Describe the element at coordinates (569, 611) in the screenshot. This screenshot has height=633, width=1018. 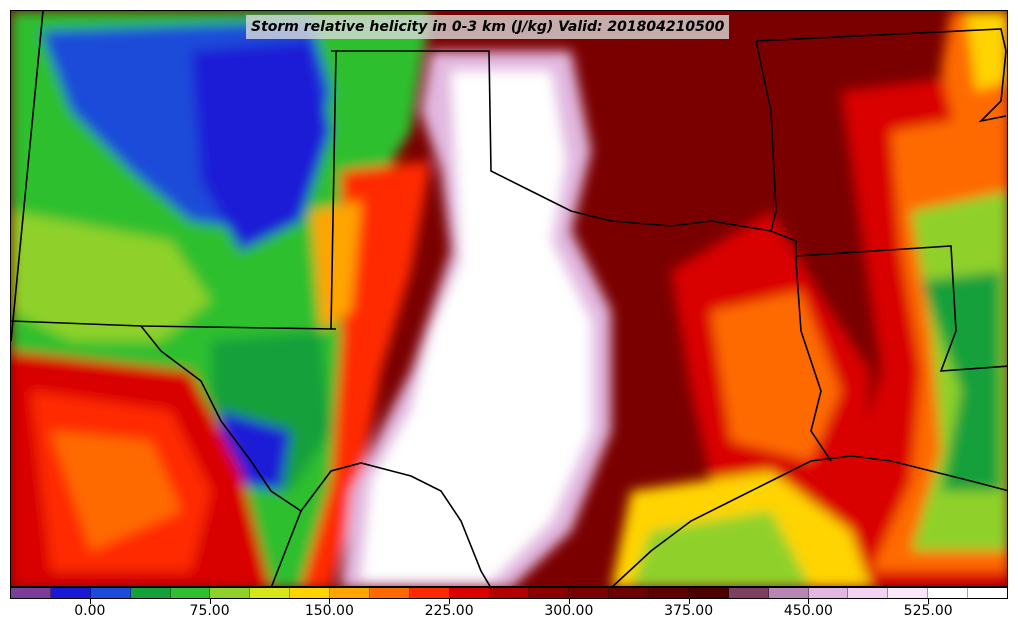
I see `colorbar-tick-label: 300.00` at that location.